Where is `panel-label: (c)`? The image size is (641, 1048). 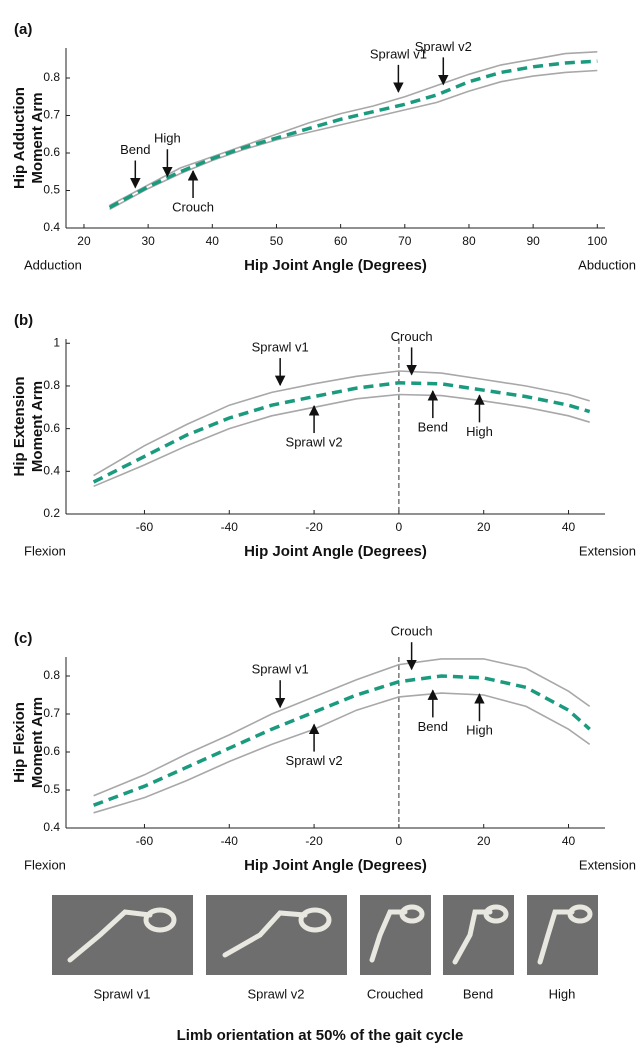
panel-label: (c) is located at coordinates (23, 638).